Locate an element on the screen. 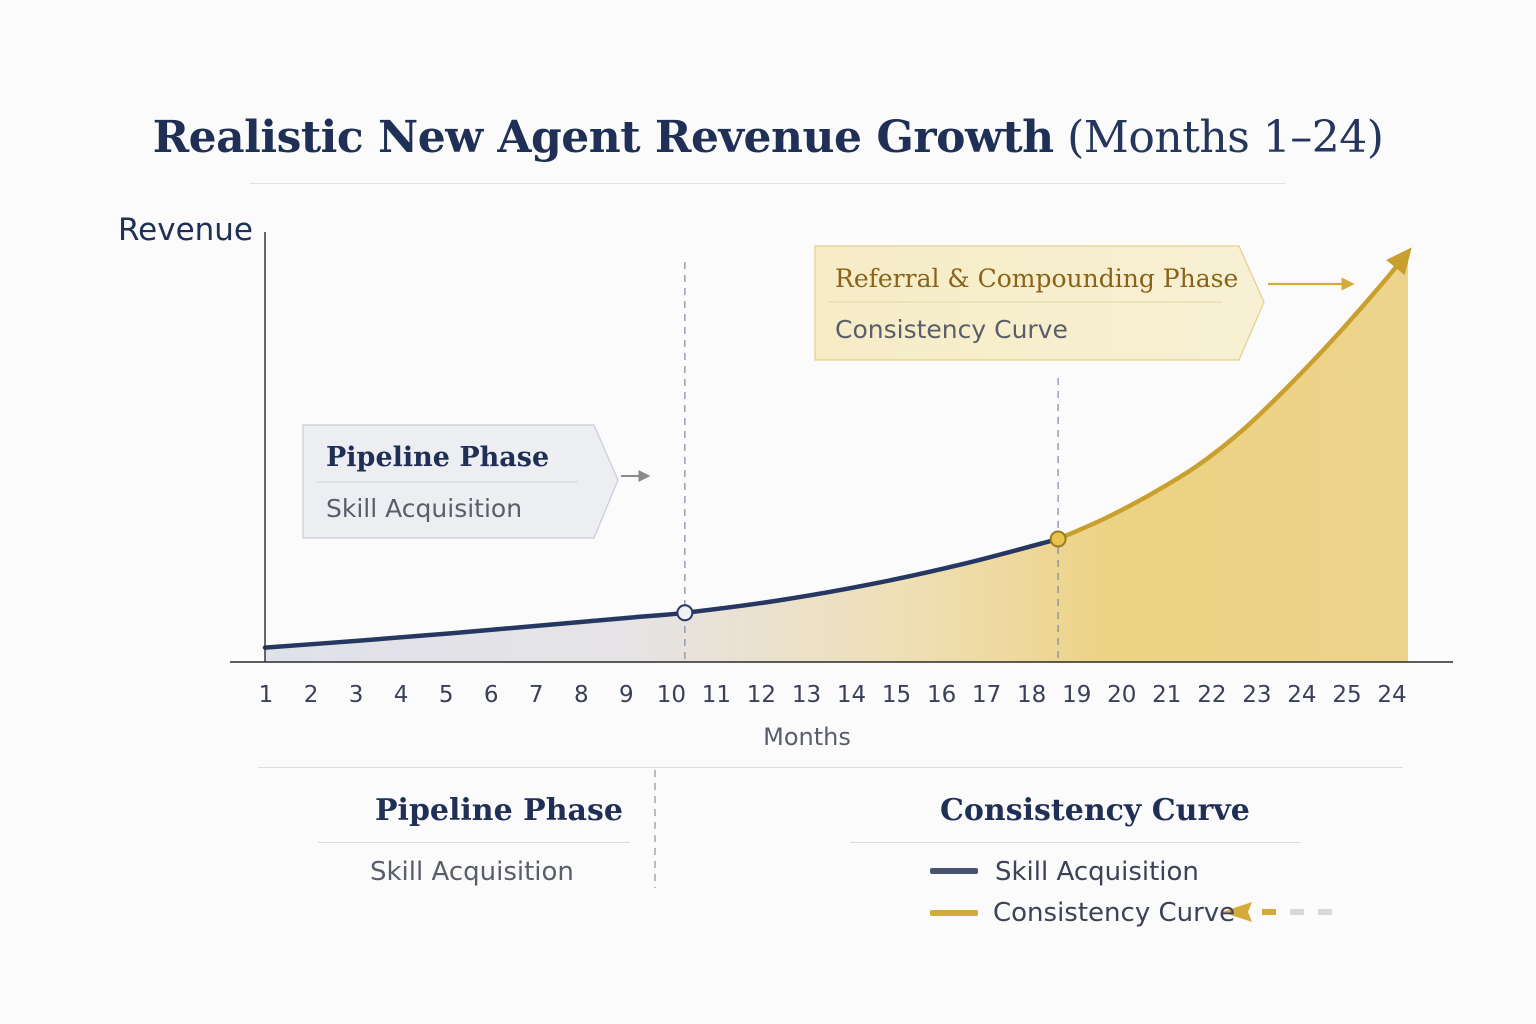  bottom-left-rule is located at coordinates (474, 842).